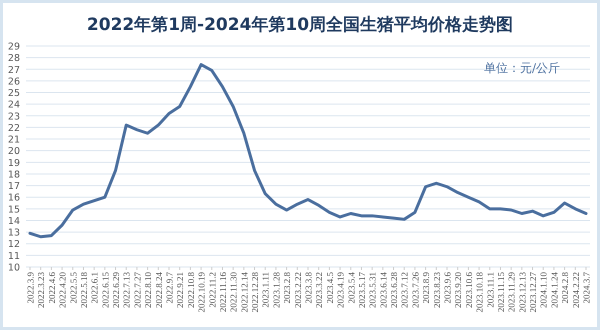  I want to click on x-tick-label: 2022.6.15, so click(105, 290).